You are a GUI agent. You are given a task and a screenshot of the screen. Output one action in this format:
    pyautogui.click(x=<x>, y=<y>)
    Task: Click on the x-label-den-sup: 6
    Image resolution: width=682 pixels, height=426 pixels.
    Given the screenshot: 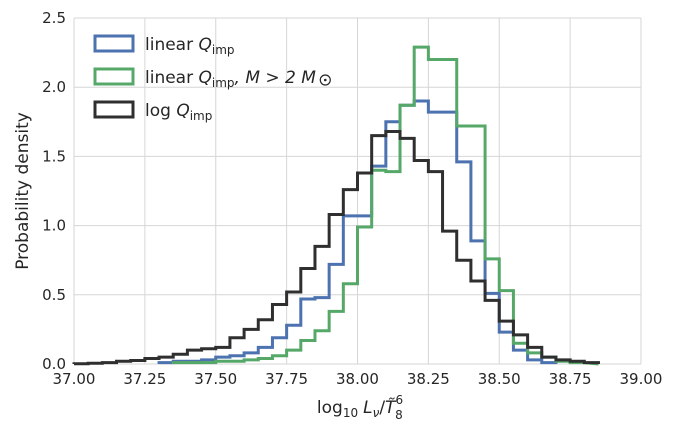 What is the action you would take?
    pyautogui.click(x=399, y=400)
    